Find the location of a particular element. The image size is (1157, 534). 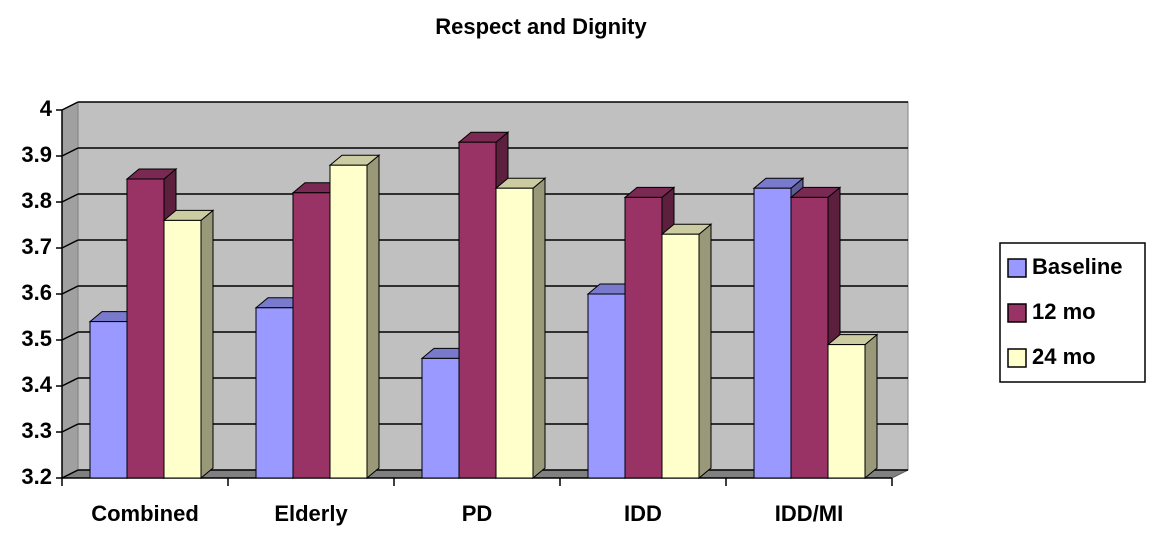

y-tick-label: 4 is located at coordinates (46, 108).